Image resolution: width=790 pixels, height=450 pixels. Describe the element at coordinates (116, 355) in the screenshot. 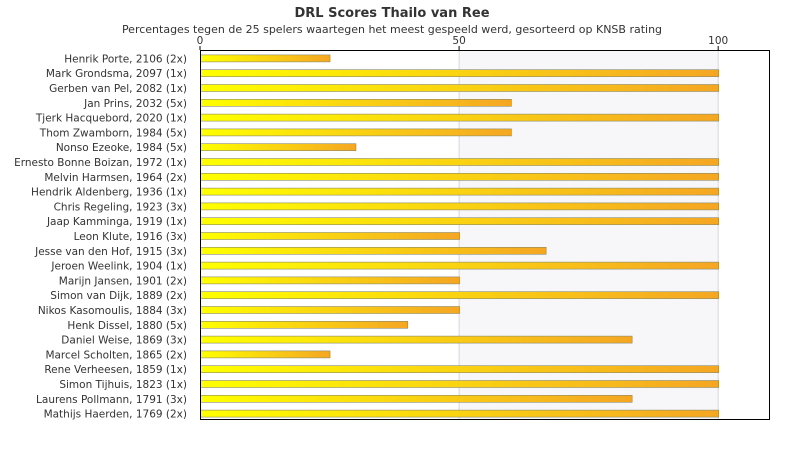

I see `category-label: Marcel Scholten, 1865 (2x)` at that location.